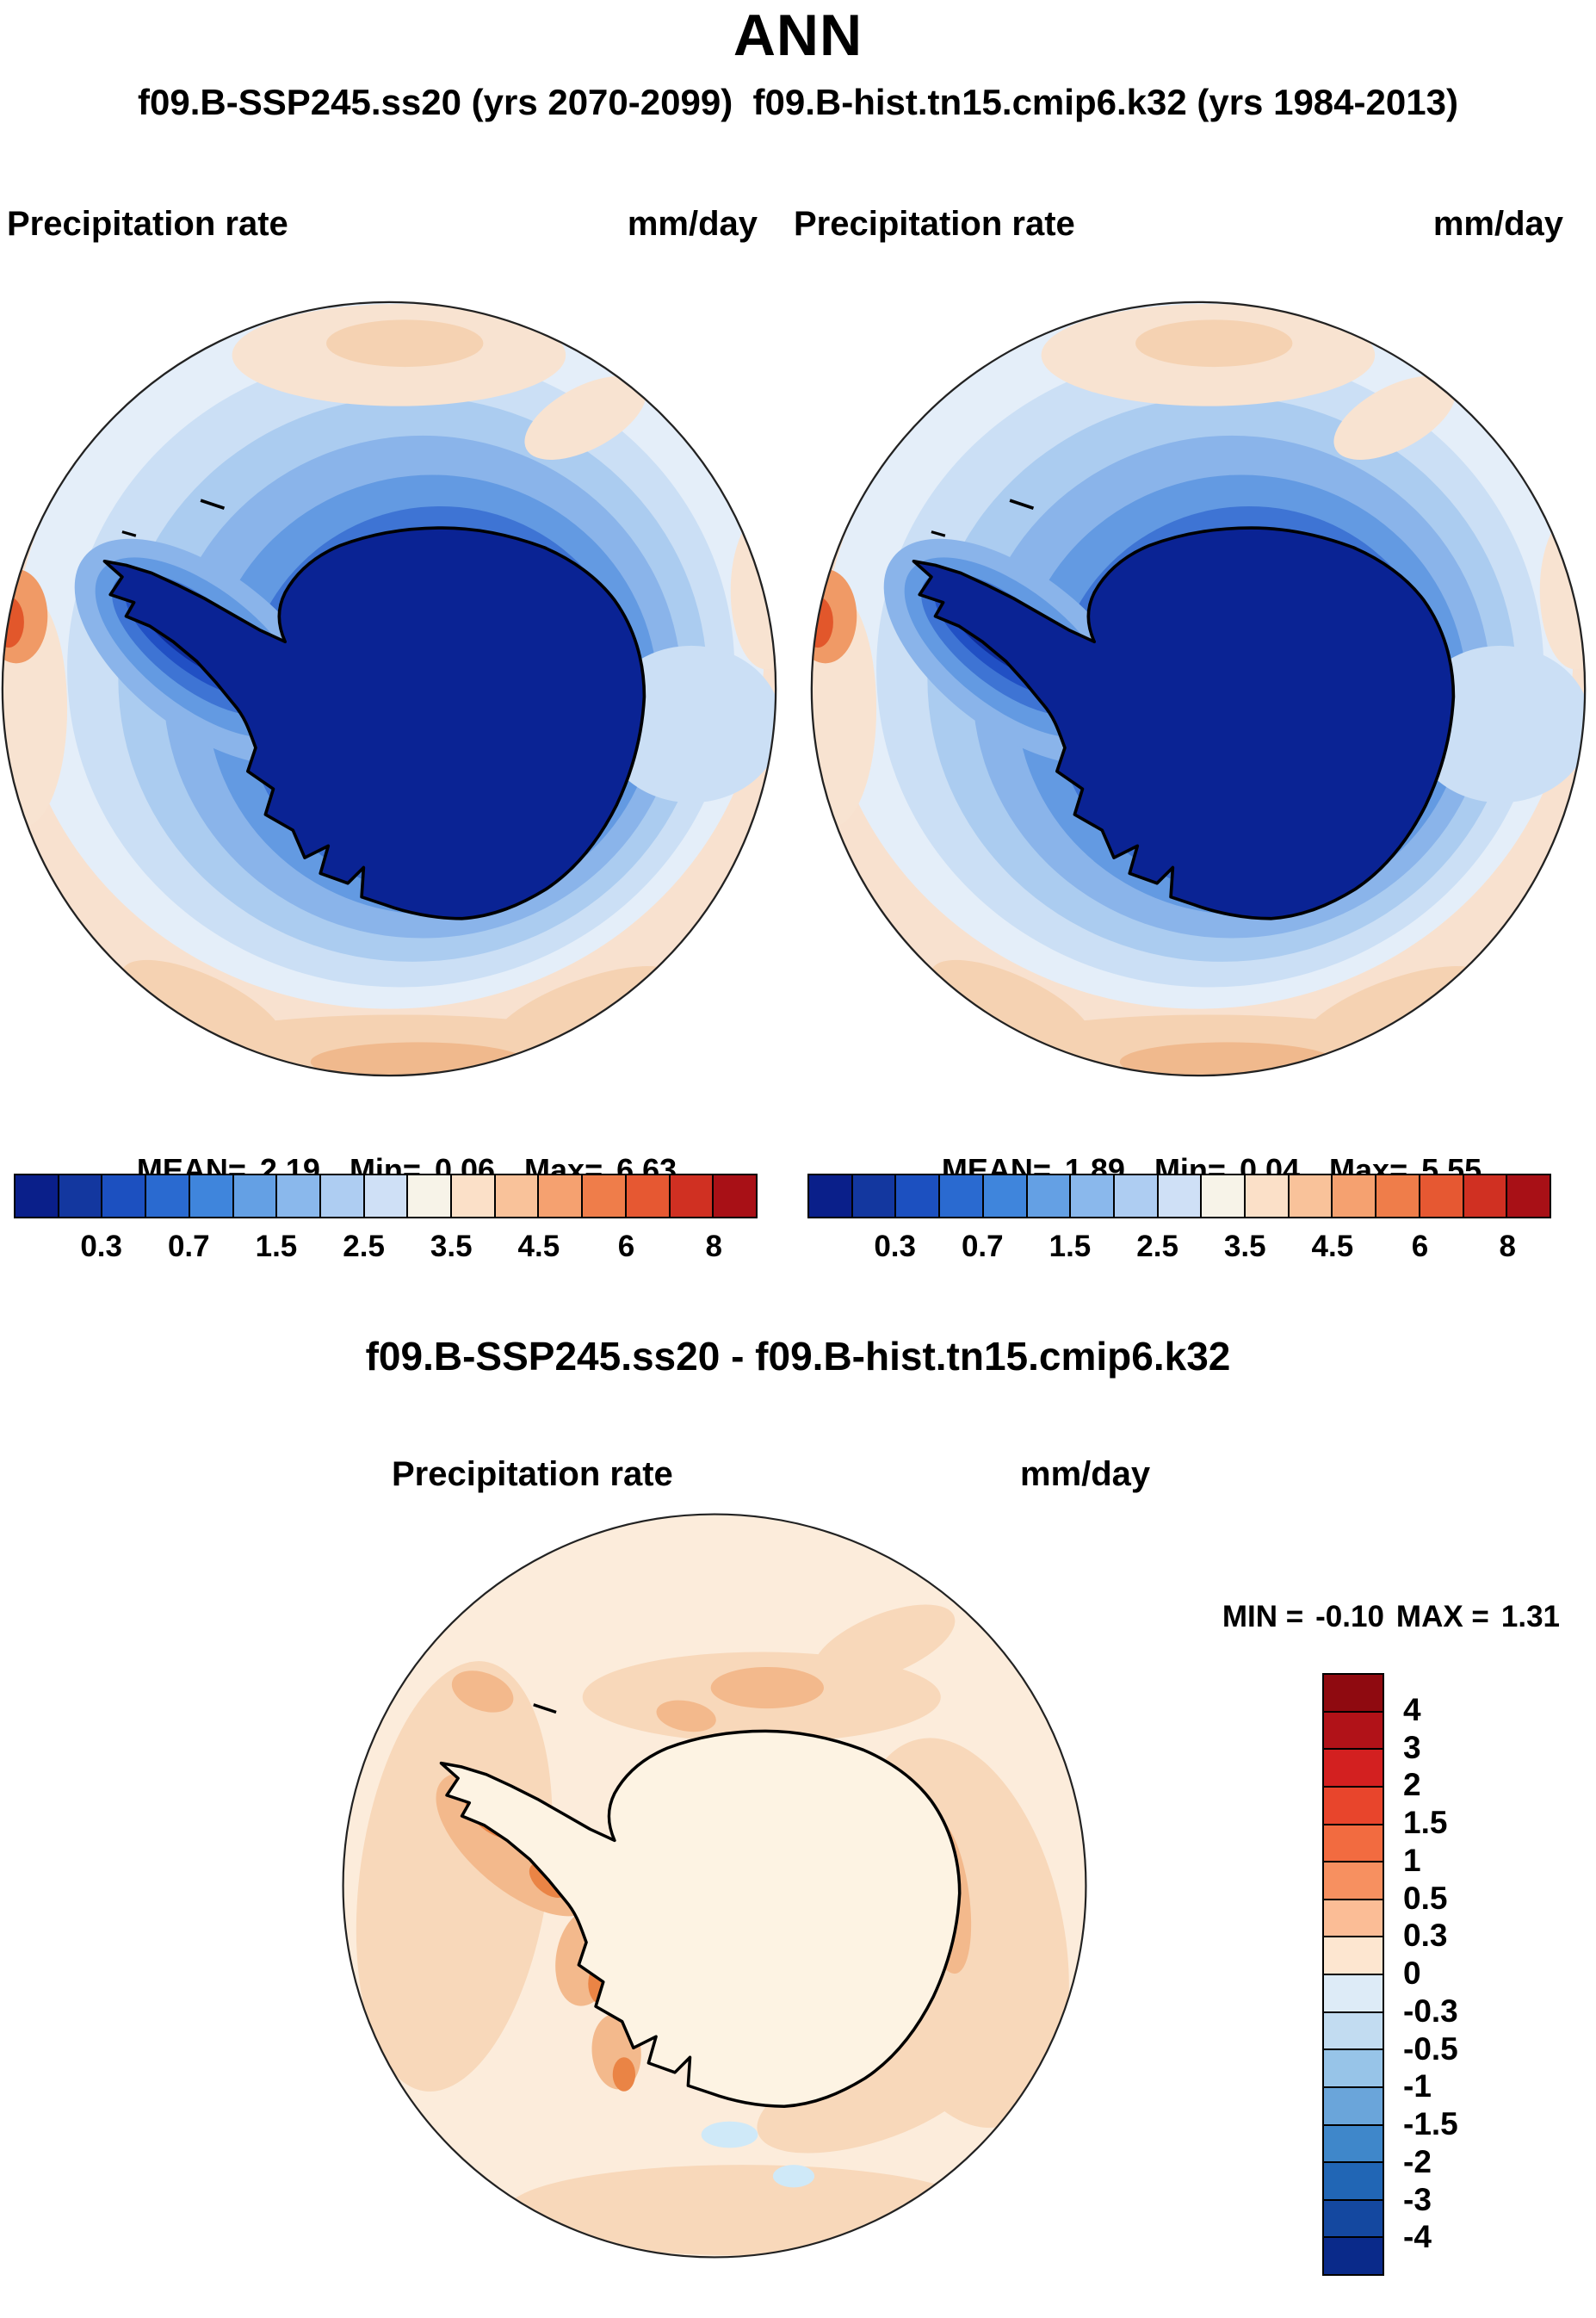 The image size is (1596, 2318). What do you see at coordinates (1263, 1616) in the screenshot?
I see `diff-min-label: MIN =` at bounding box center [1263, 1616].